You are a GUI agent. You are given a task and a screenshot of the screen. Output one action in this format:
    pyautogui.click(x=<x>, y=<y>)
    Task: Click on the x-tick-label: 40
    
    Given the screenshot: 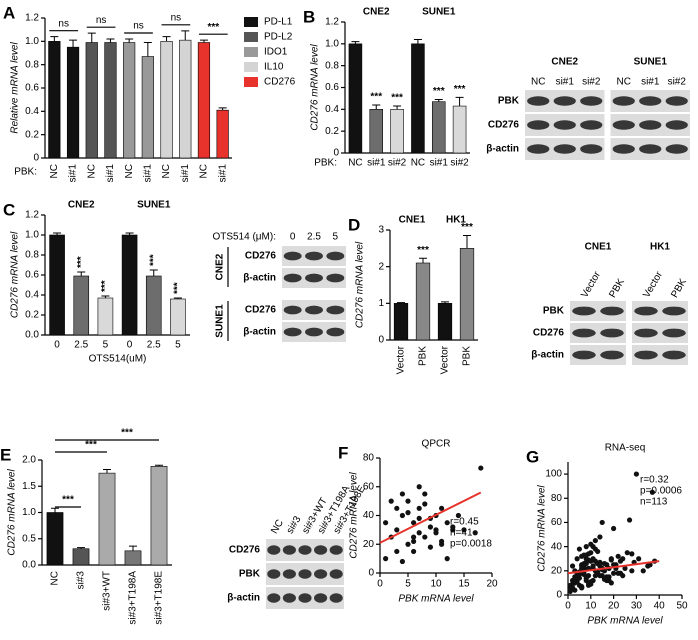 What is the action you would take?
    pyautogui.click(x=660, y=606)
    